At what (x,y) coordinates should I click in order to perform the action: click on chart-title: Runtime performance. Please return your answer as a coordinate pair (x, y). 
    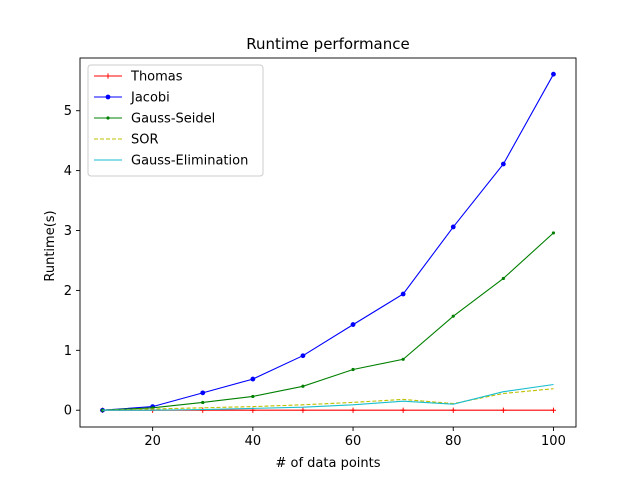
    Looking at the image, I should click on (327, 44).